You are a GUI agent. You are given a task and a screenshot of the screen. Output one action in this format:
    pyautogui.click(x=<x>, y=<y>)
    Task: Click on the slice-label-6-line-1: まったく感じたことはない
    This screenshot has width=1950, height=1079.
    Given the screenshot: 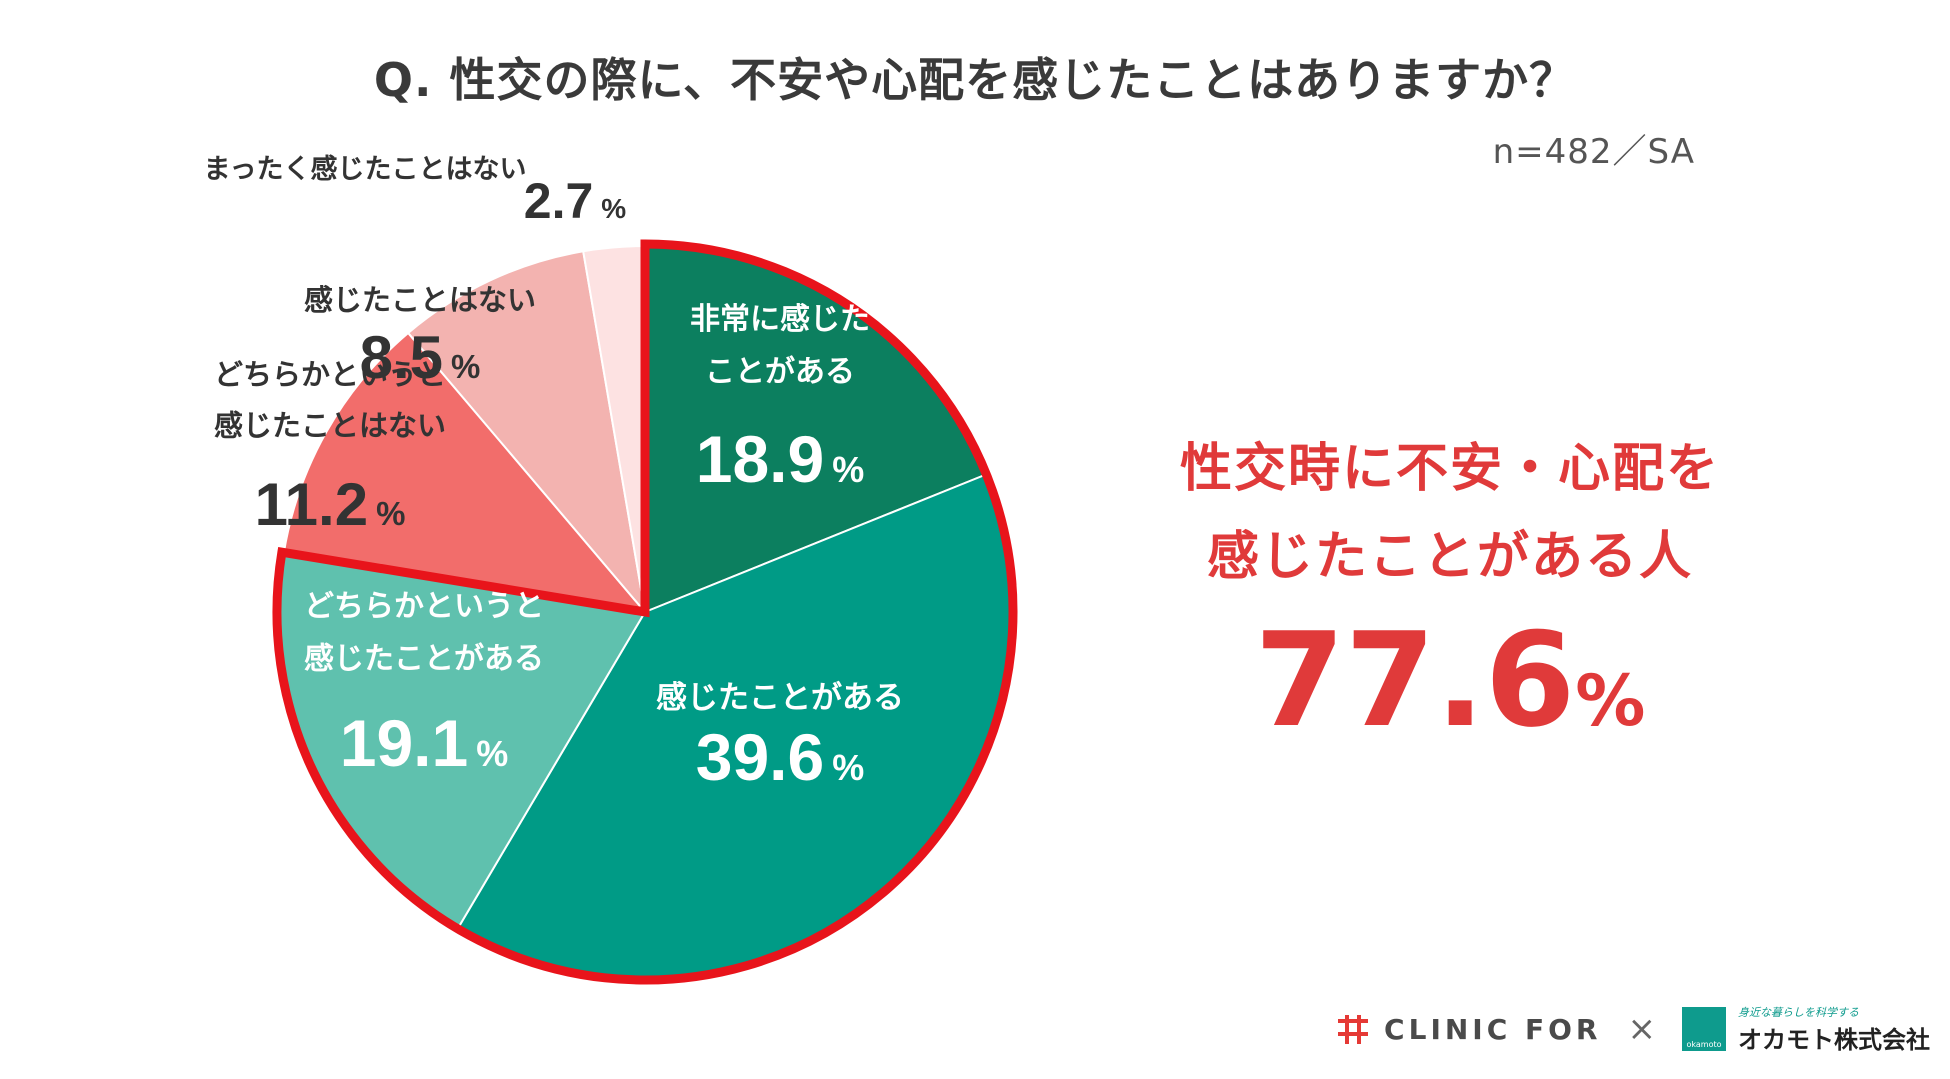 What is the action you would take?
    pyautogui.click(x=365, y=169)
    